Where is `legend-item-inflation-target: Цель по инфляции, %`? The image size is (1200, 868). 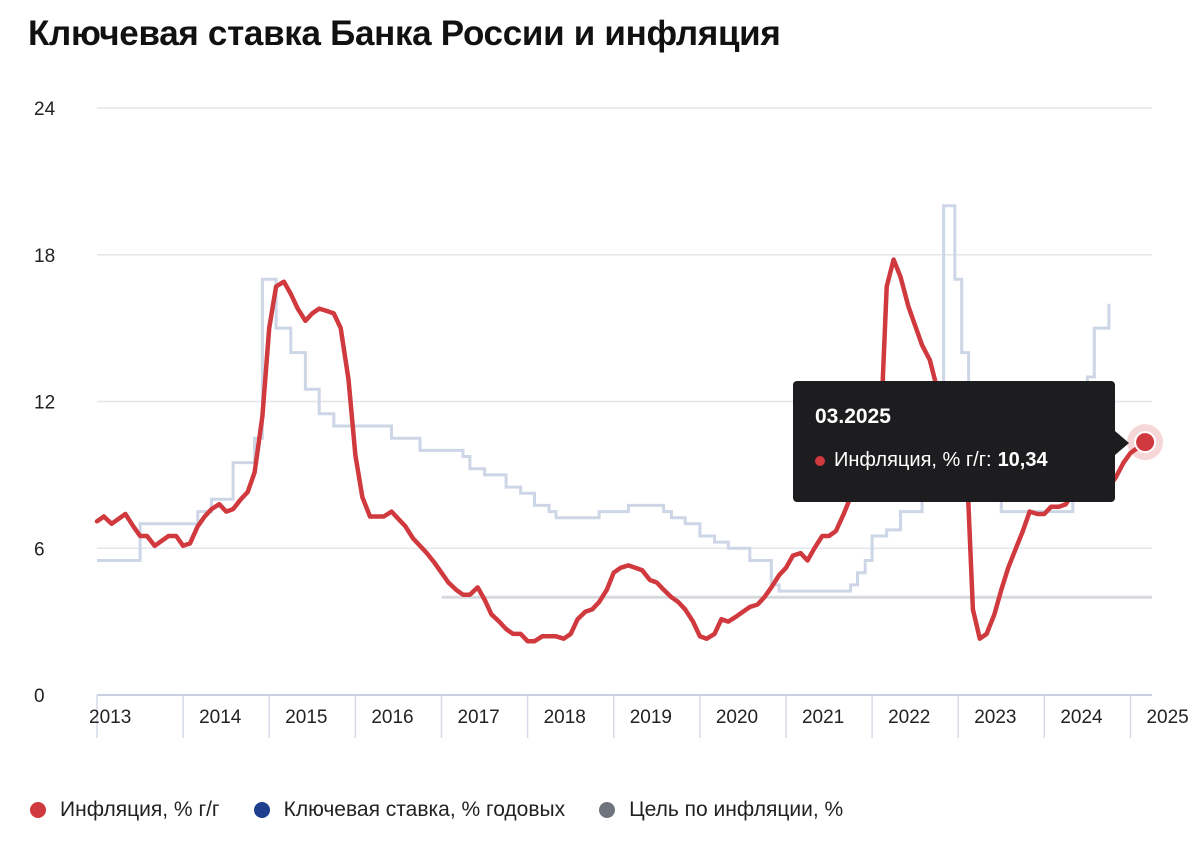 legend-item-inflation-target: Цель по инфляции, % is located at coordinates (721, 810).